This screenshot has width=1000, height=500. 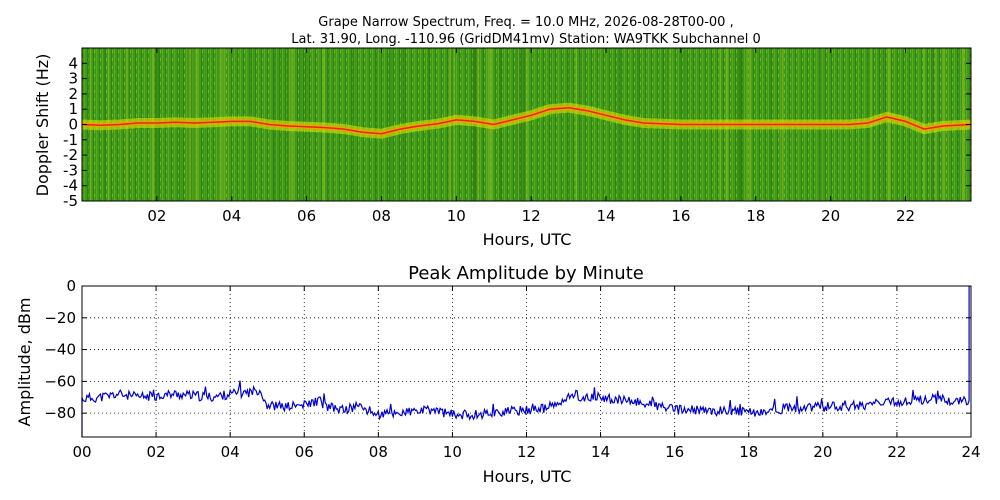 I want to click on spectrogram-x-tick-label: 08, so click(x=381, y=216).